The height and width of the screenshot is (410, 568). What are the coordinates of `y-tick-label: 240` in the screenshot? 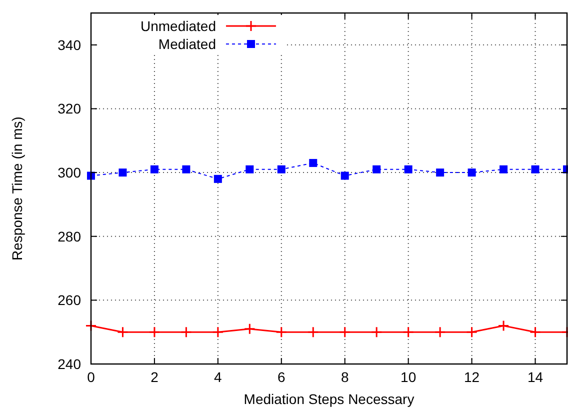 It's located at (70, 364).